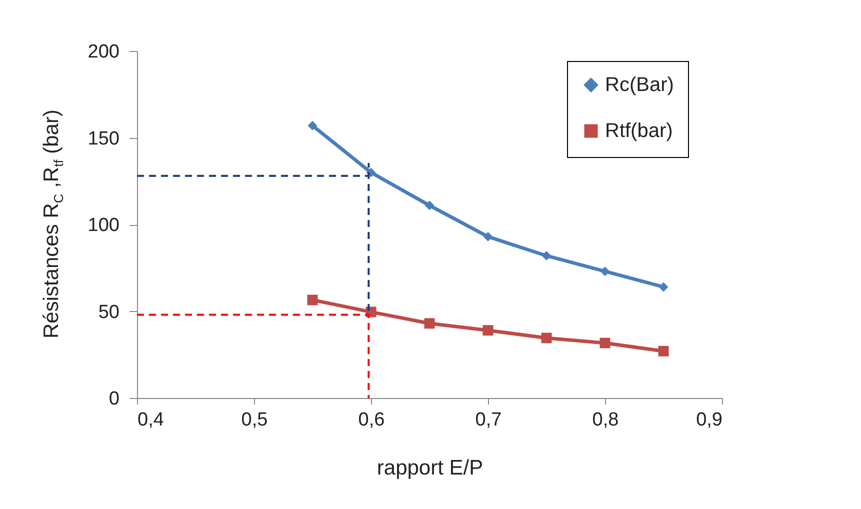 The height and width of the screenshot is (509, 861). What do you see at coordinates (639, 85) in the screenshot?
I see `legend-label: Rc(Bar)` at bounding box center [639, 85].